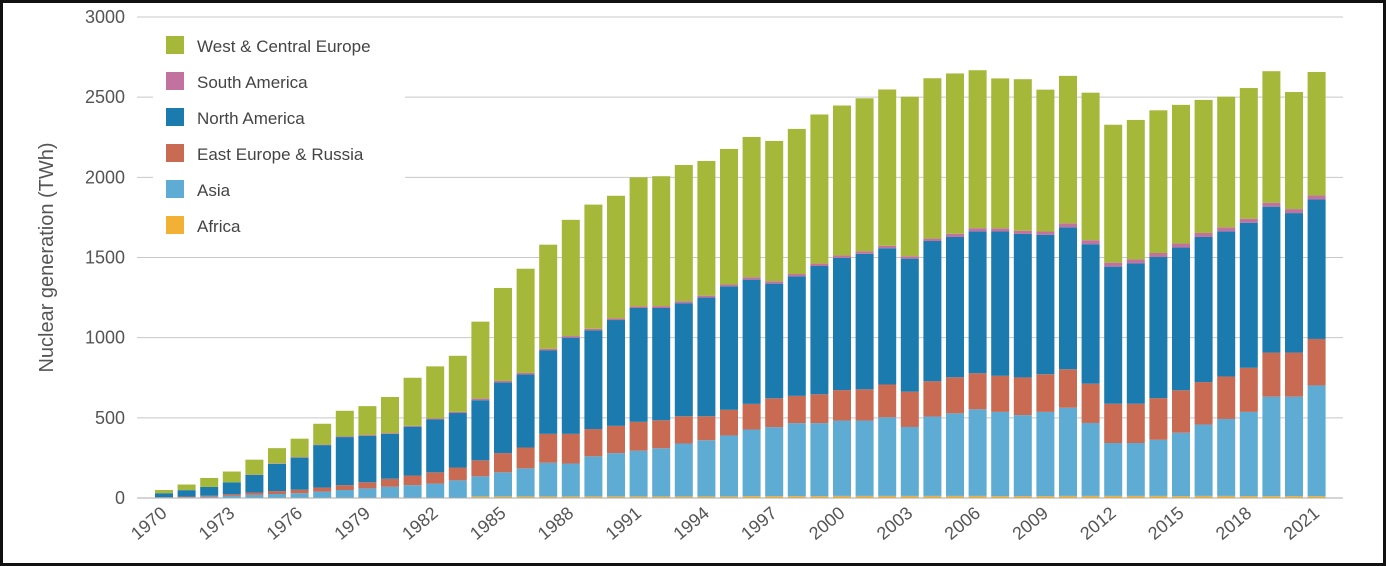  What do you see at coordinates (616, 439) in the screenshot?
I see `bar-segment-east-europe-russia-1990` at bounding box center [616, 439].